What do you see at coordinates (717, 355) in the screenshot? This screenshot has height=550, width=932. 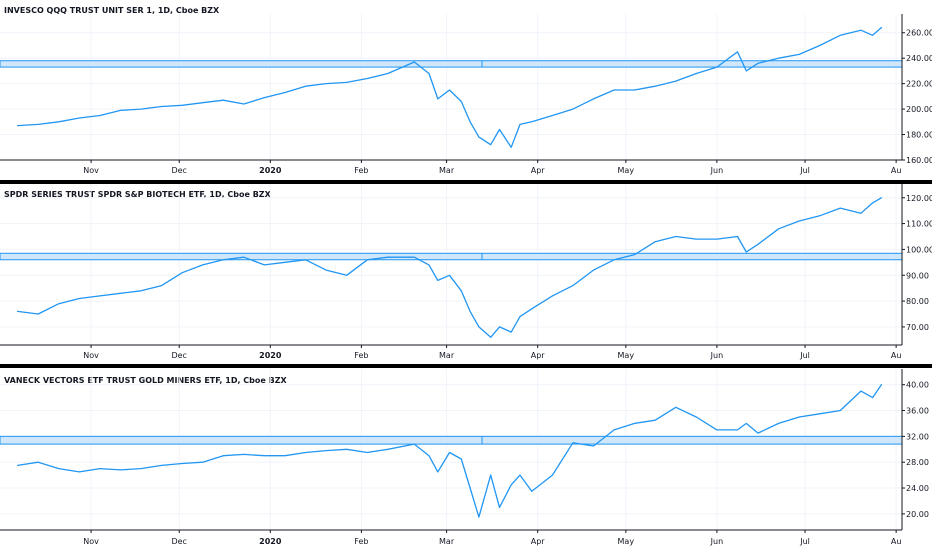 I see `xbi-xtick-label: Jun` at bounding box center [717, 355].